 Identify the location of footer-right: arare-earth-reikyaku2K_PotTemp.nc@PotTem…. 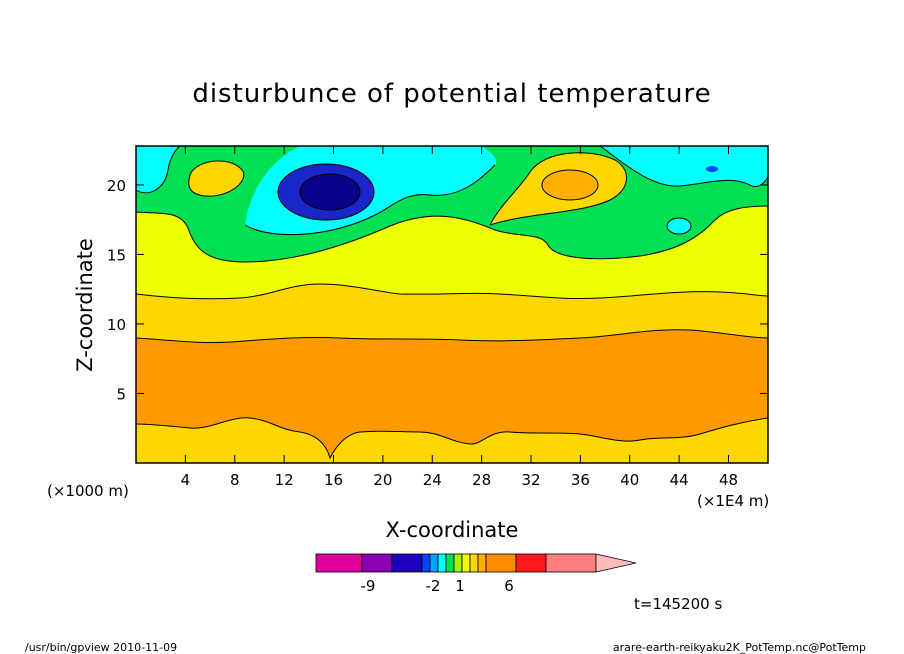
(739, 647).